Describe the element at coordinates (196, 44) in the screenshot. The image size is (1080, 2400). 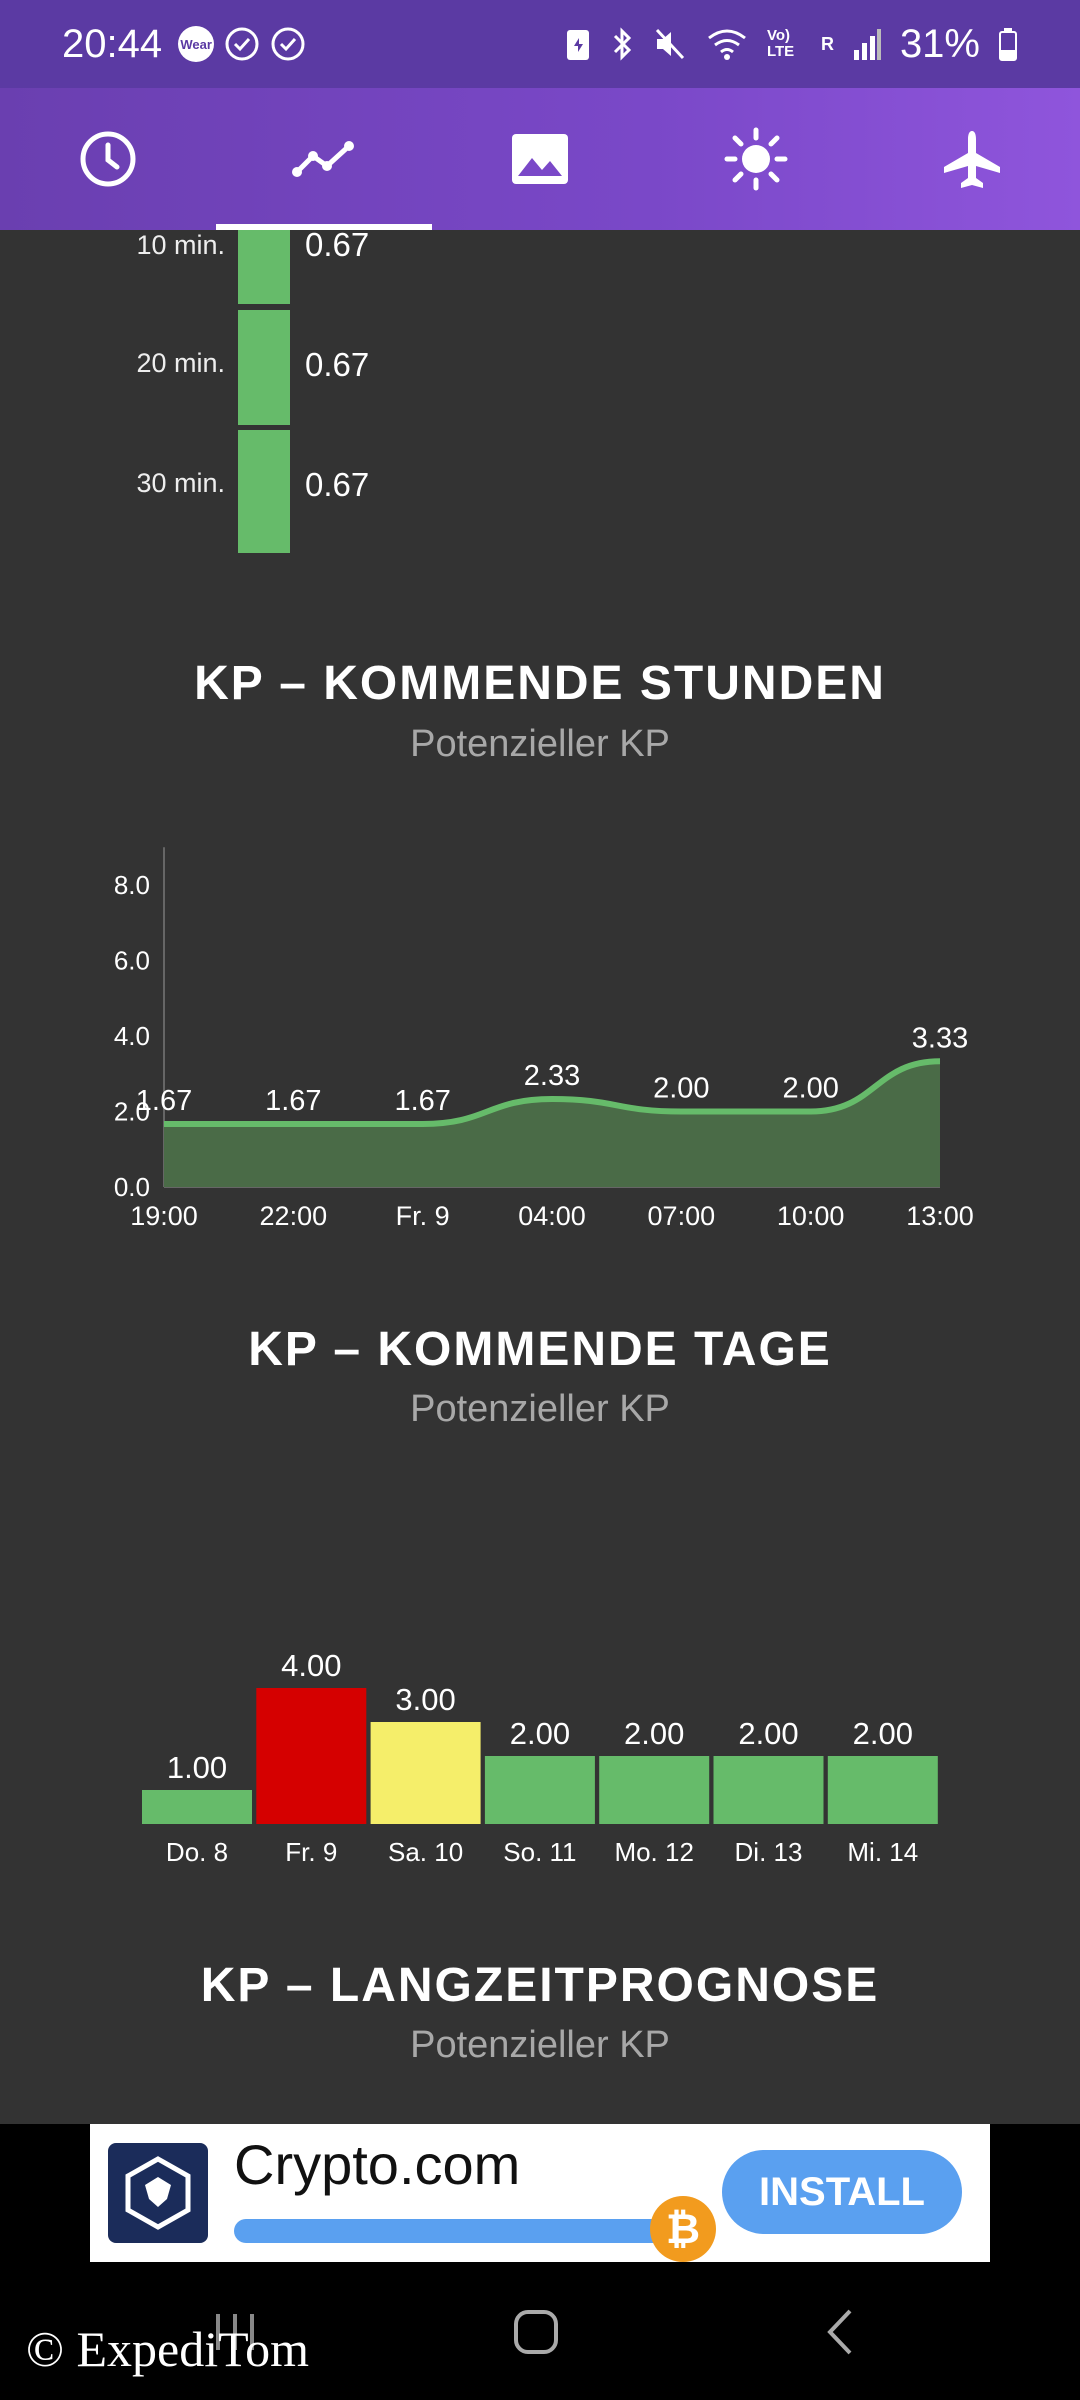
I see `wear-badge: Wear` at that location.